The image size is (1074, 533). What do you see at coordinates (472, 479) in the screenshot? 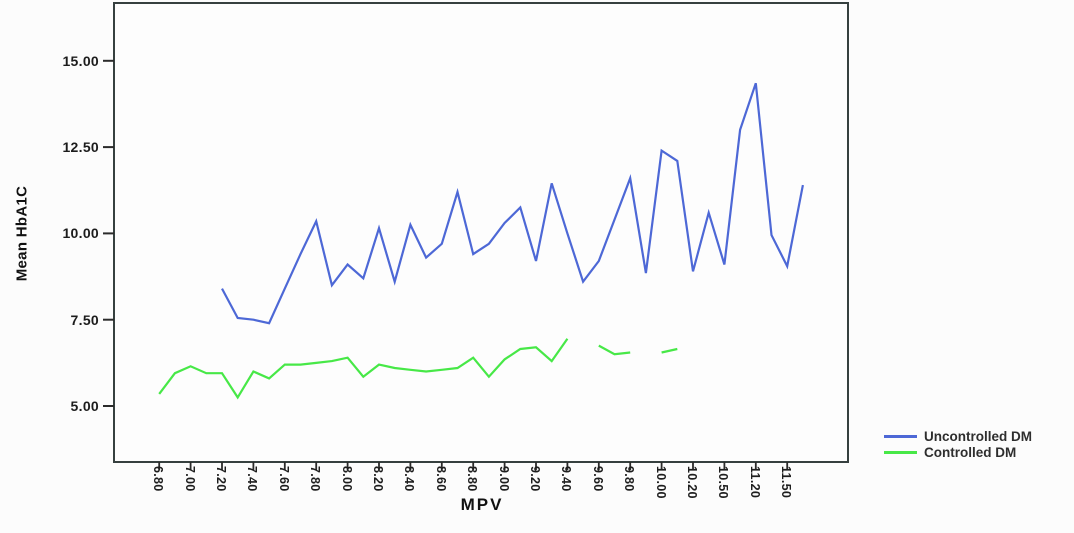
I see `x-tick-label: 8.80` at bounding box center [472, 479].